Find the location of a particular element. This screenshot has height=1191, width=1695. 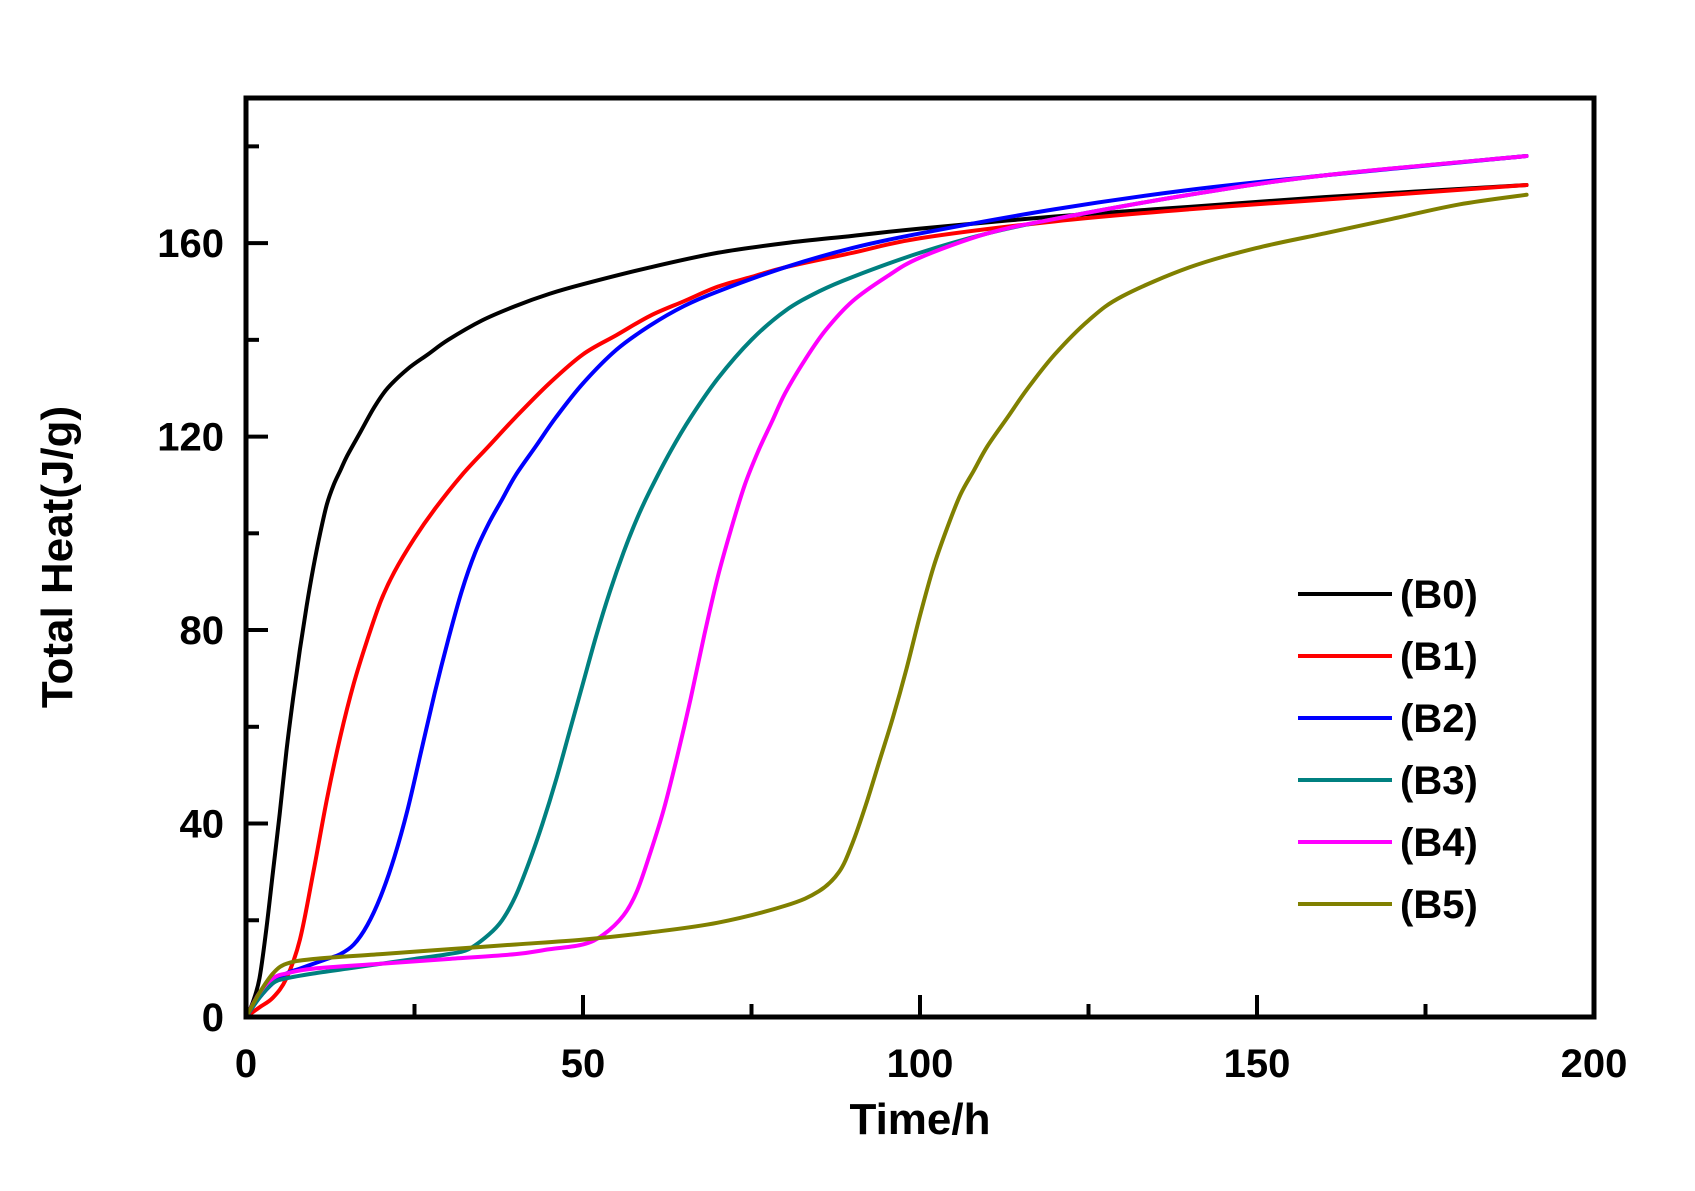

y-tick-label: 160 is located at coordinates (190, 244).